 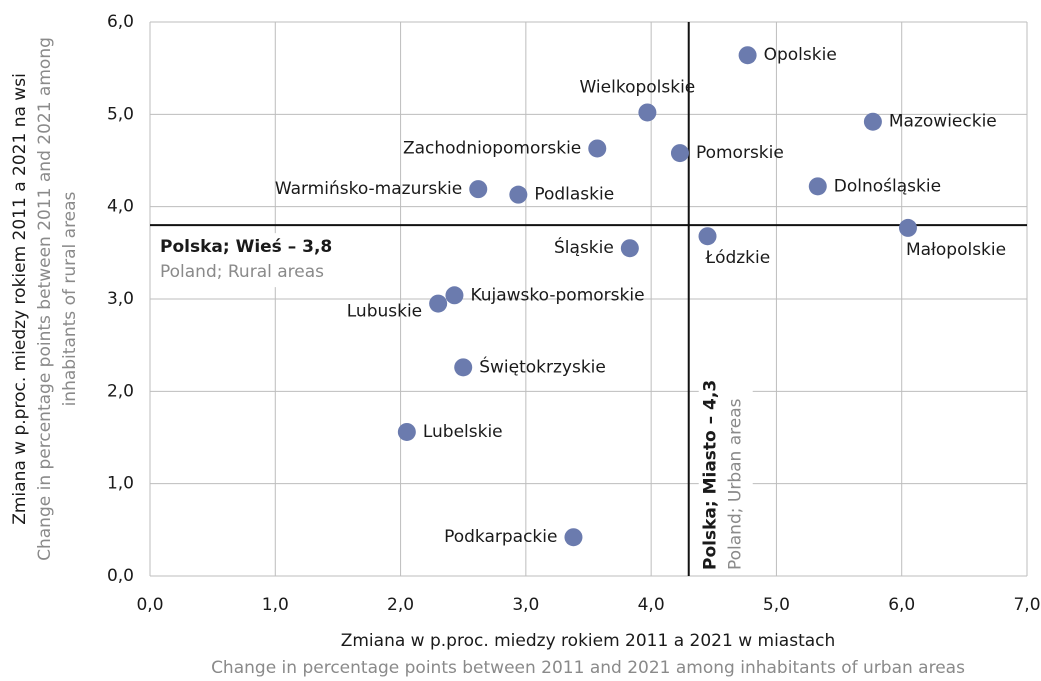 I want to click on point-label: Lubuskie, so click(x=384, y=312).